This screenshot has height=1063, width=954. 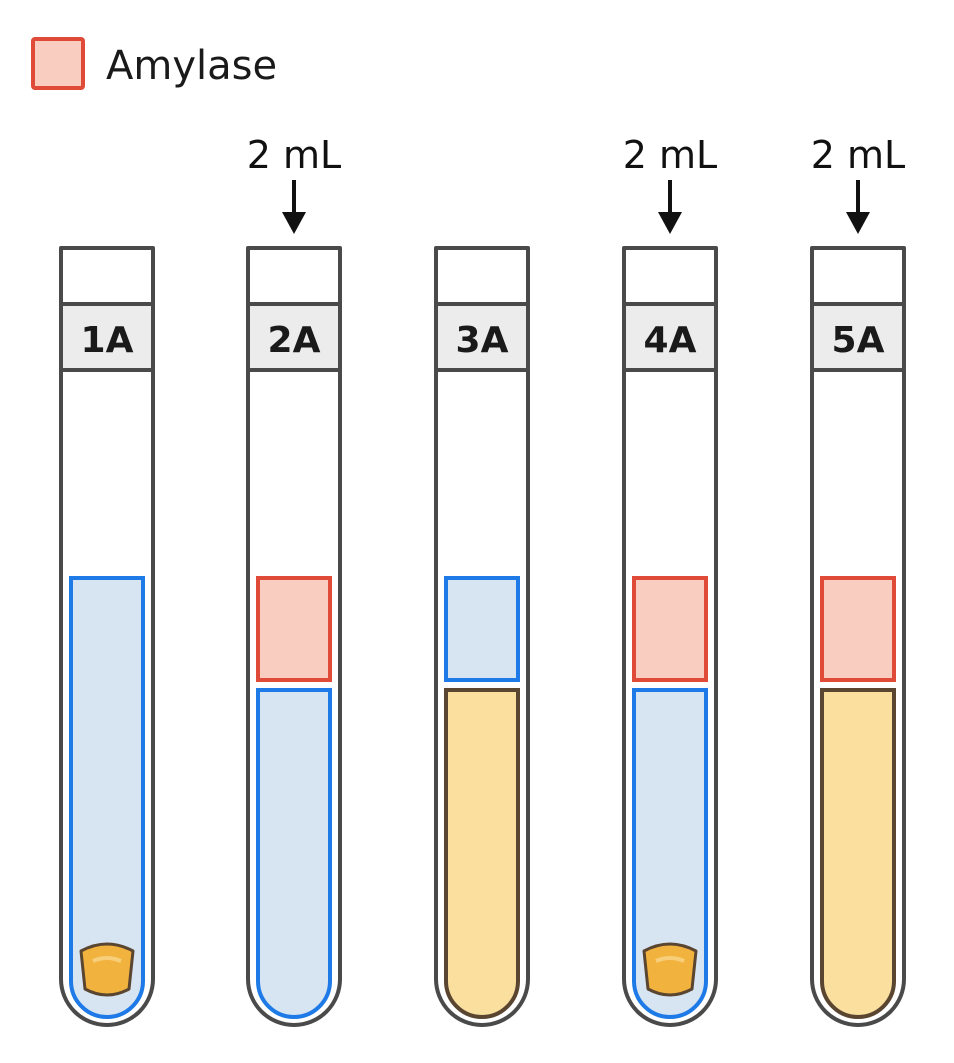 What do you see at coordinates (858, 340) in the screenshot?
I see `tube-label: 5A` at bounding box center [858, 340].